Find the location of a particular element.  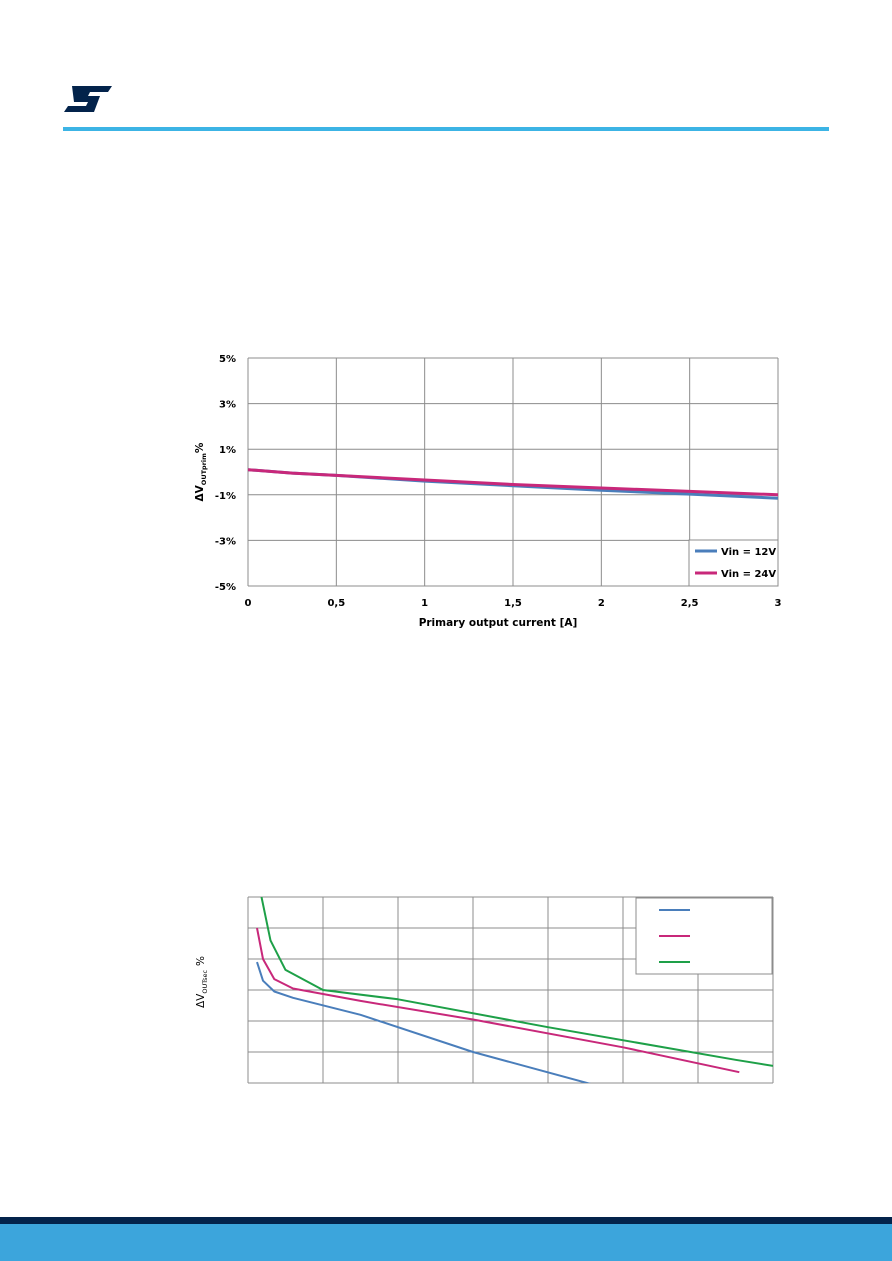

x-tick-label: 3 is located at coordinates (778, 603).